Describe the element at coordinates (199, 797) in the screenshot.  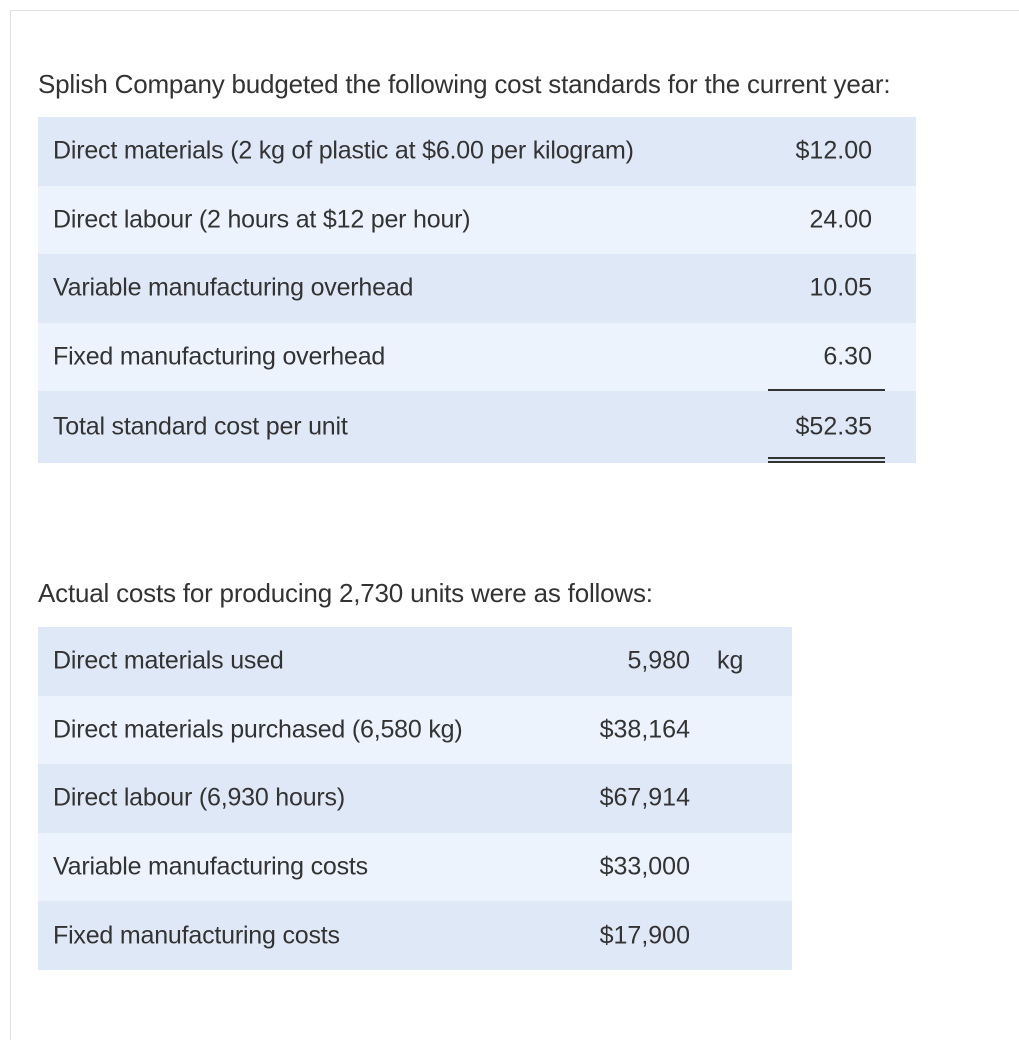
I see `row-label: Direct labour (6,930 hours)` at that location.